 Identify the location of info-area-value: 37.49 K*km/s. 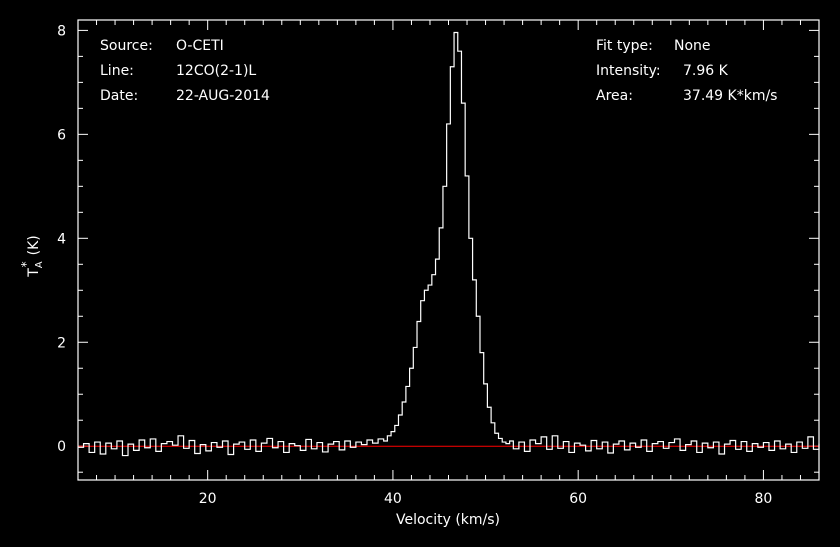
(730, 96).